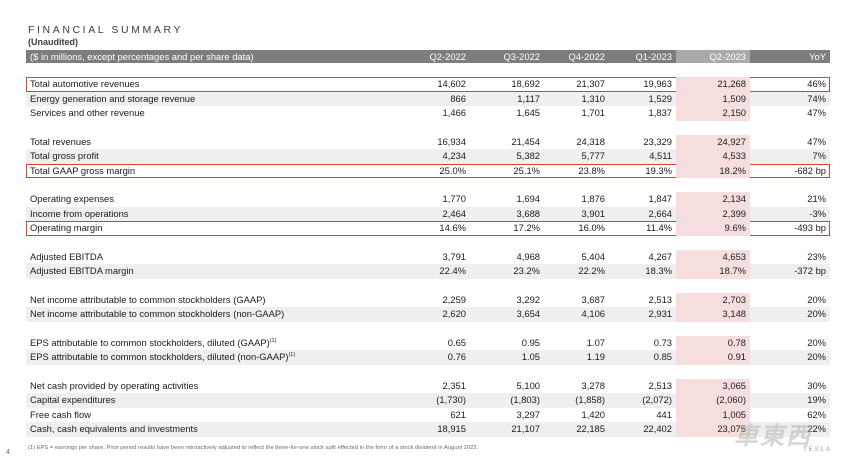 Image resolution: width=850 pixels, height=461 pixels. Describe the element at coordinates (734, 385) in the screenshot. I see `value-cell: 3,065` at that location.